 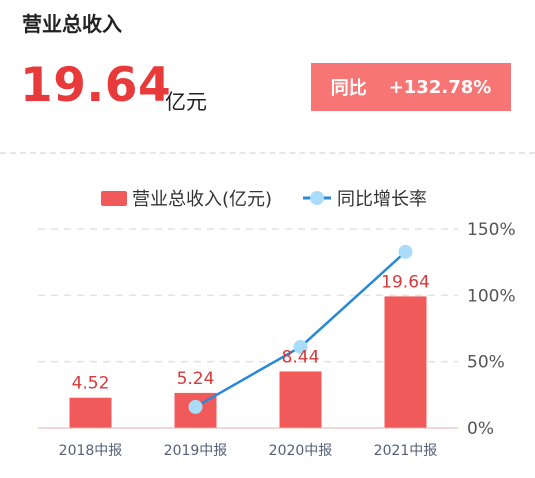 What do you see at coordinates (406, 451) in the screenshot?
I see `x-tick-label: 2021中报` at bounding box center [406, 451].